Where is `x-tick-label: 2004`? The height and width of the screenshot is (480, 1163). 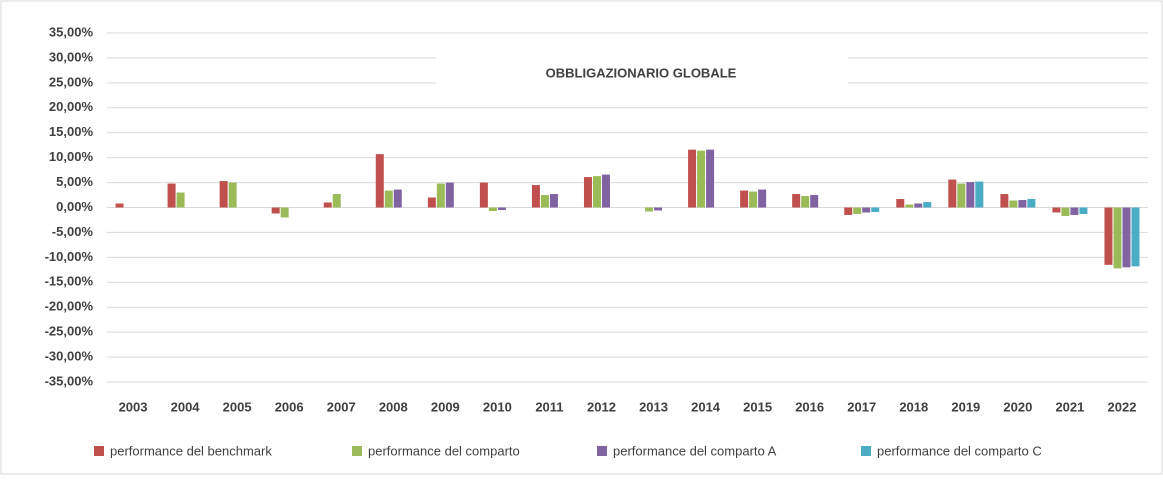 x-tick-label: 2004 is located at coordinates (186, 406).